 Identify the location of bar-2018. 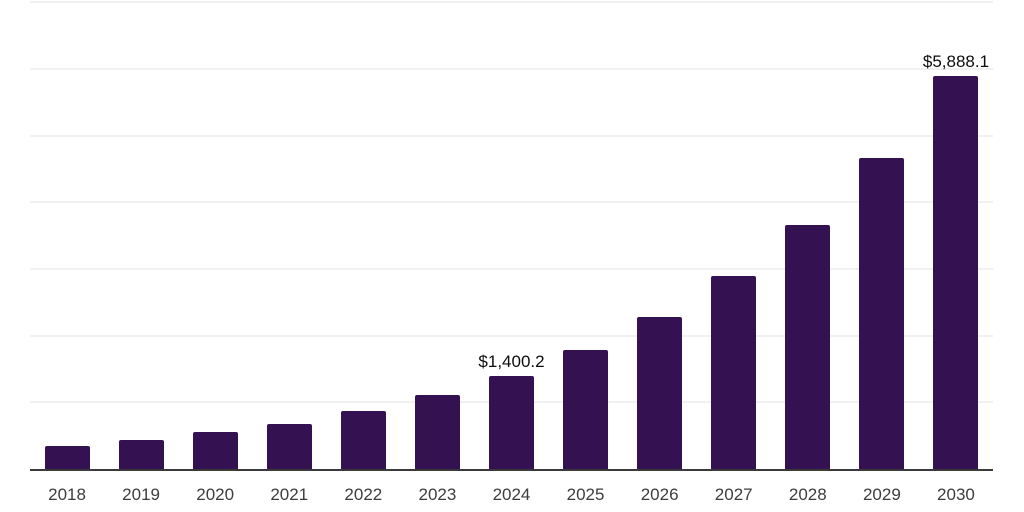
(67, 457).